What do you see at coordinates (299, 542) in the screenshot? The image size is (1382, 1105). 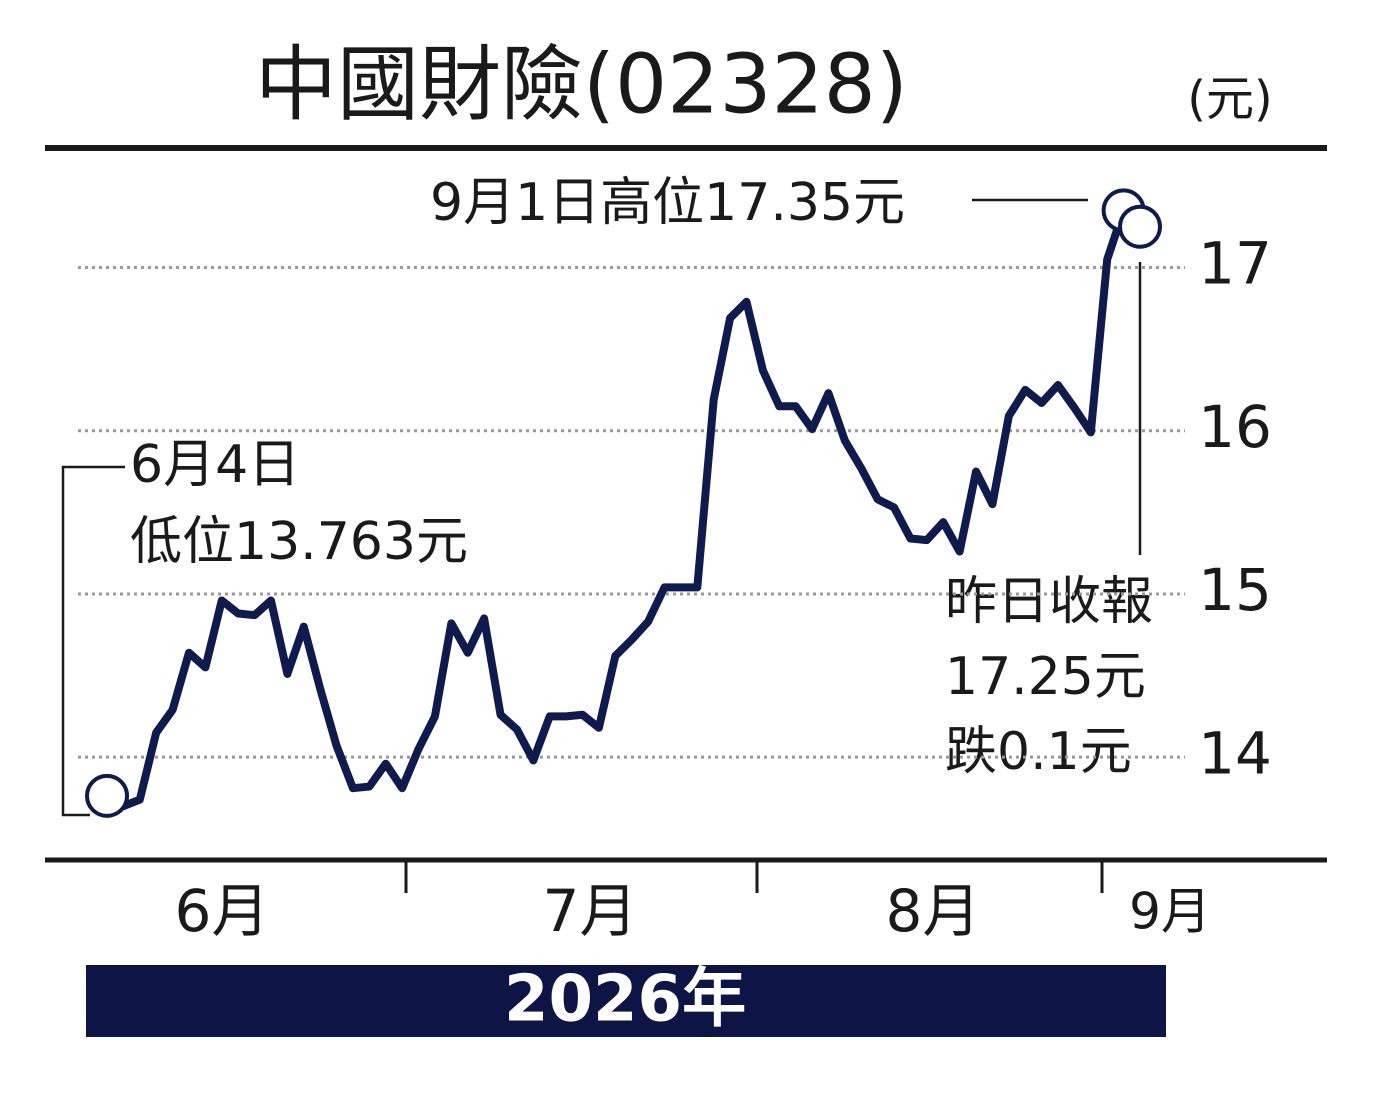 I see `annotation: 低位13.763元` at bounding box center [299, 542].